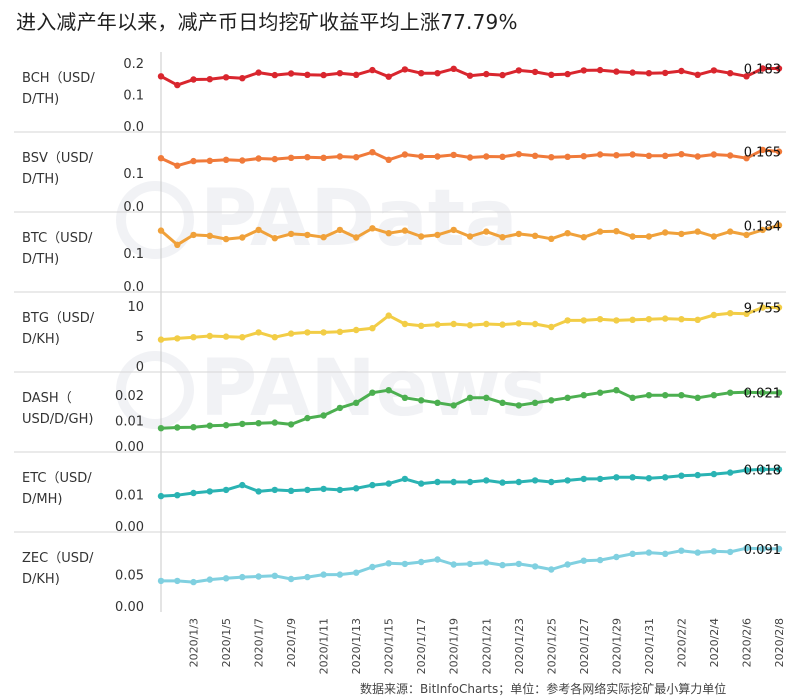  Describe the element at coordinates (681, 642) in the screenshot. I see `x-tick-label: 2020/2/2` at that location.